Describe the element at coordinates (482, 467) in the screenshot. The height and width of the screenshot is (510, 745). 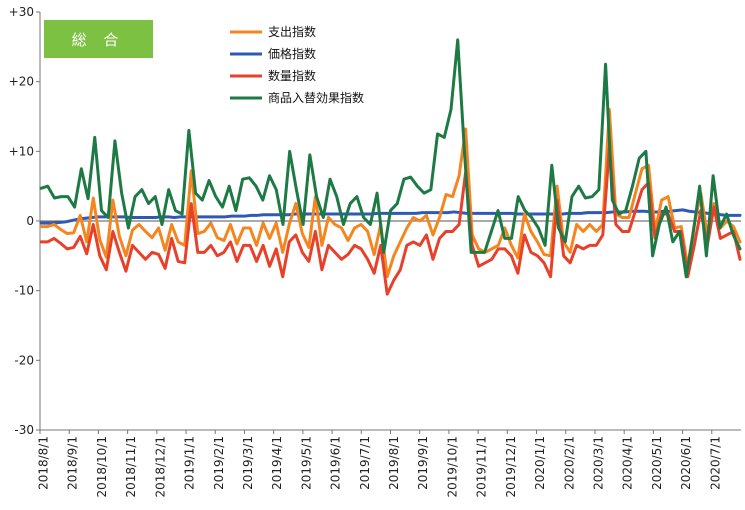
I see `x-tick-label: 2019/11/1` at that location.